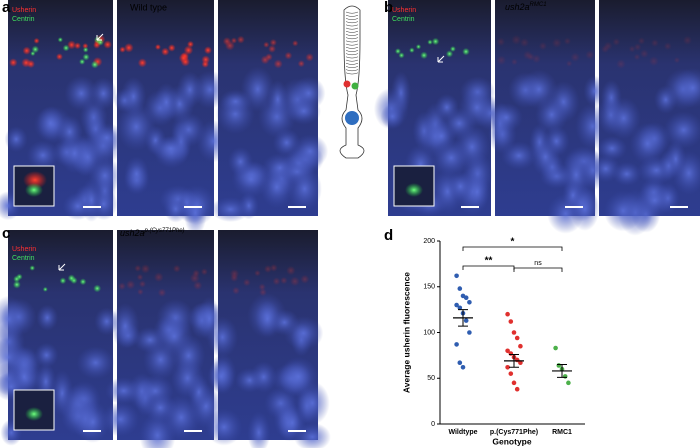 Image resolution: width=700 pixels, height=448 pixels. Describe the element at coordinates (6, 233) in the screenshot. I see `panel-label: c` at that location.